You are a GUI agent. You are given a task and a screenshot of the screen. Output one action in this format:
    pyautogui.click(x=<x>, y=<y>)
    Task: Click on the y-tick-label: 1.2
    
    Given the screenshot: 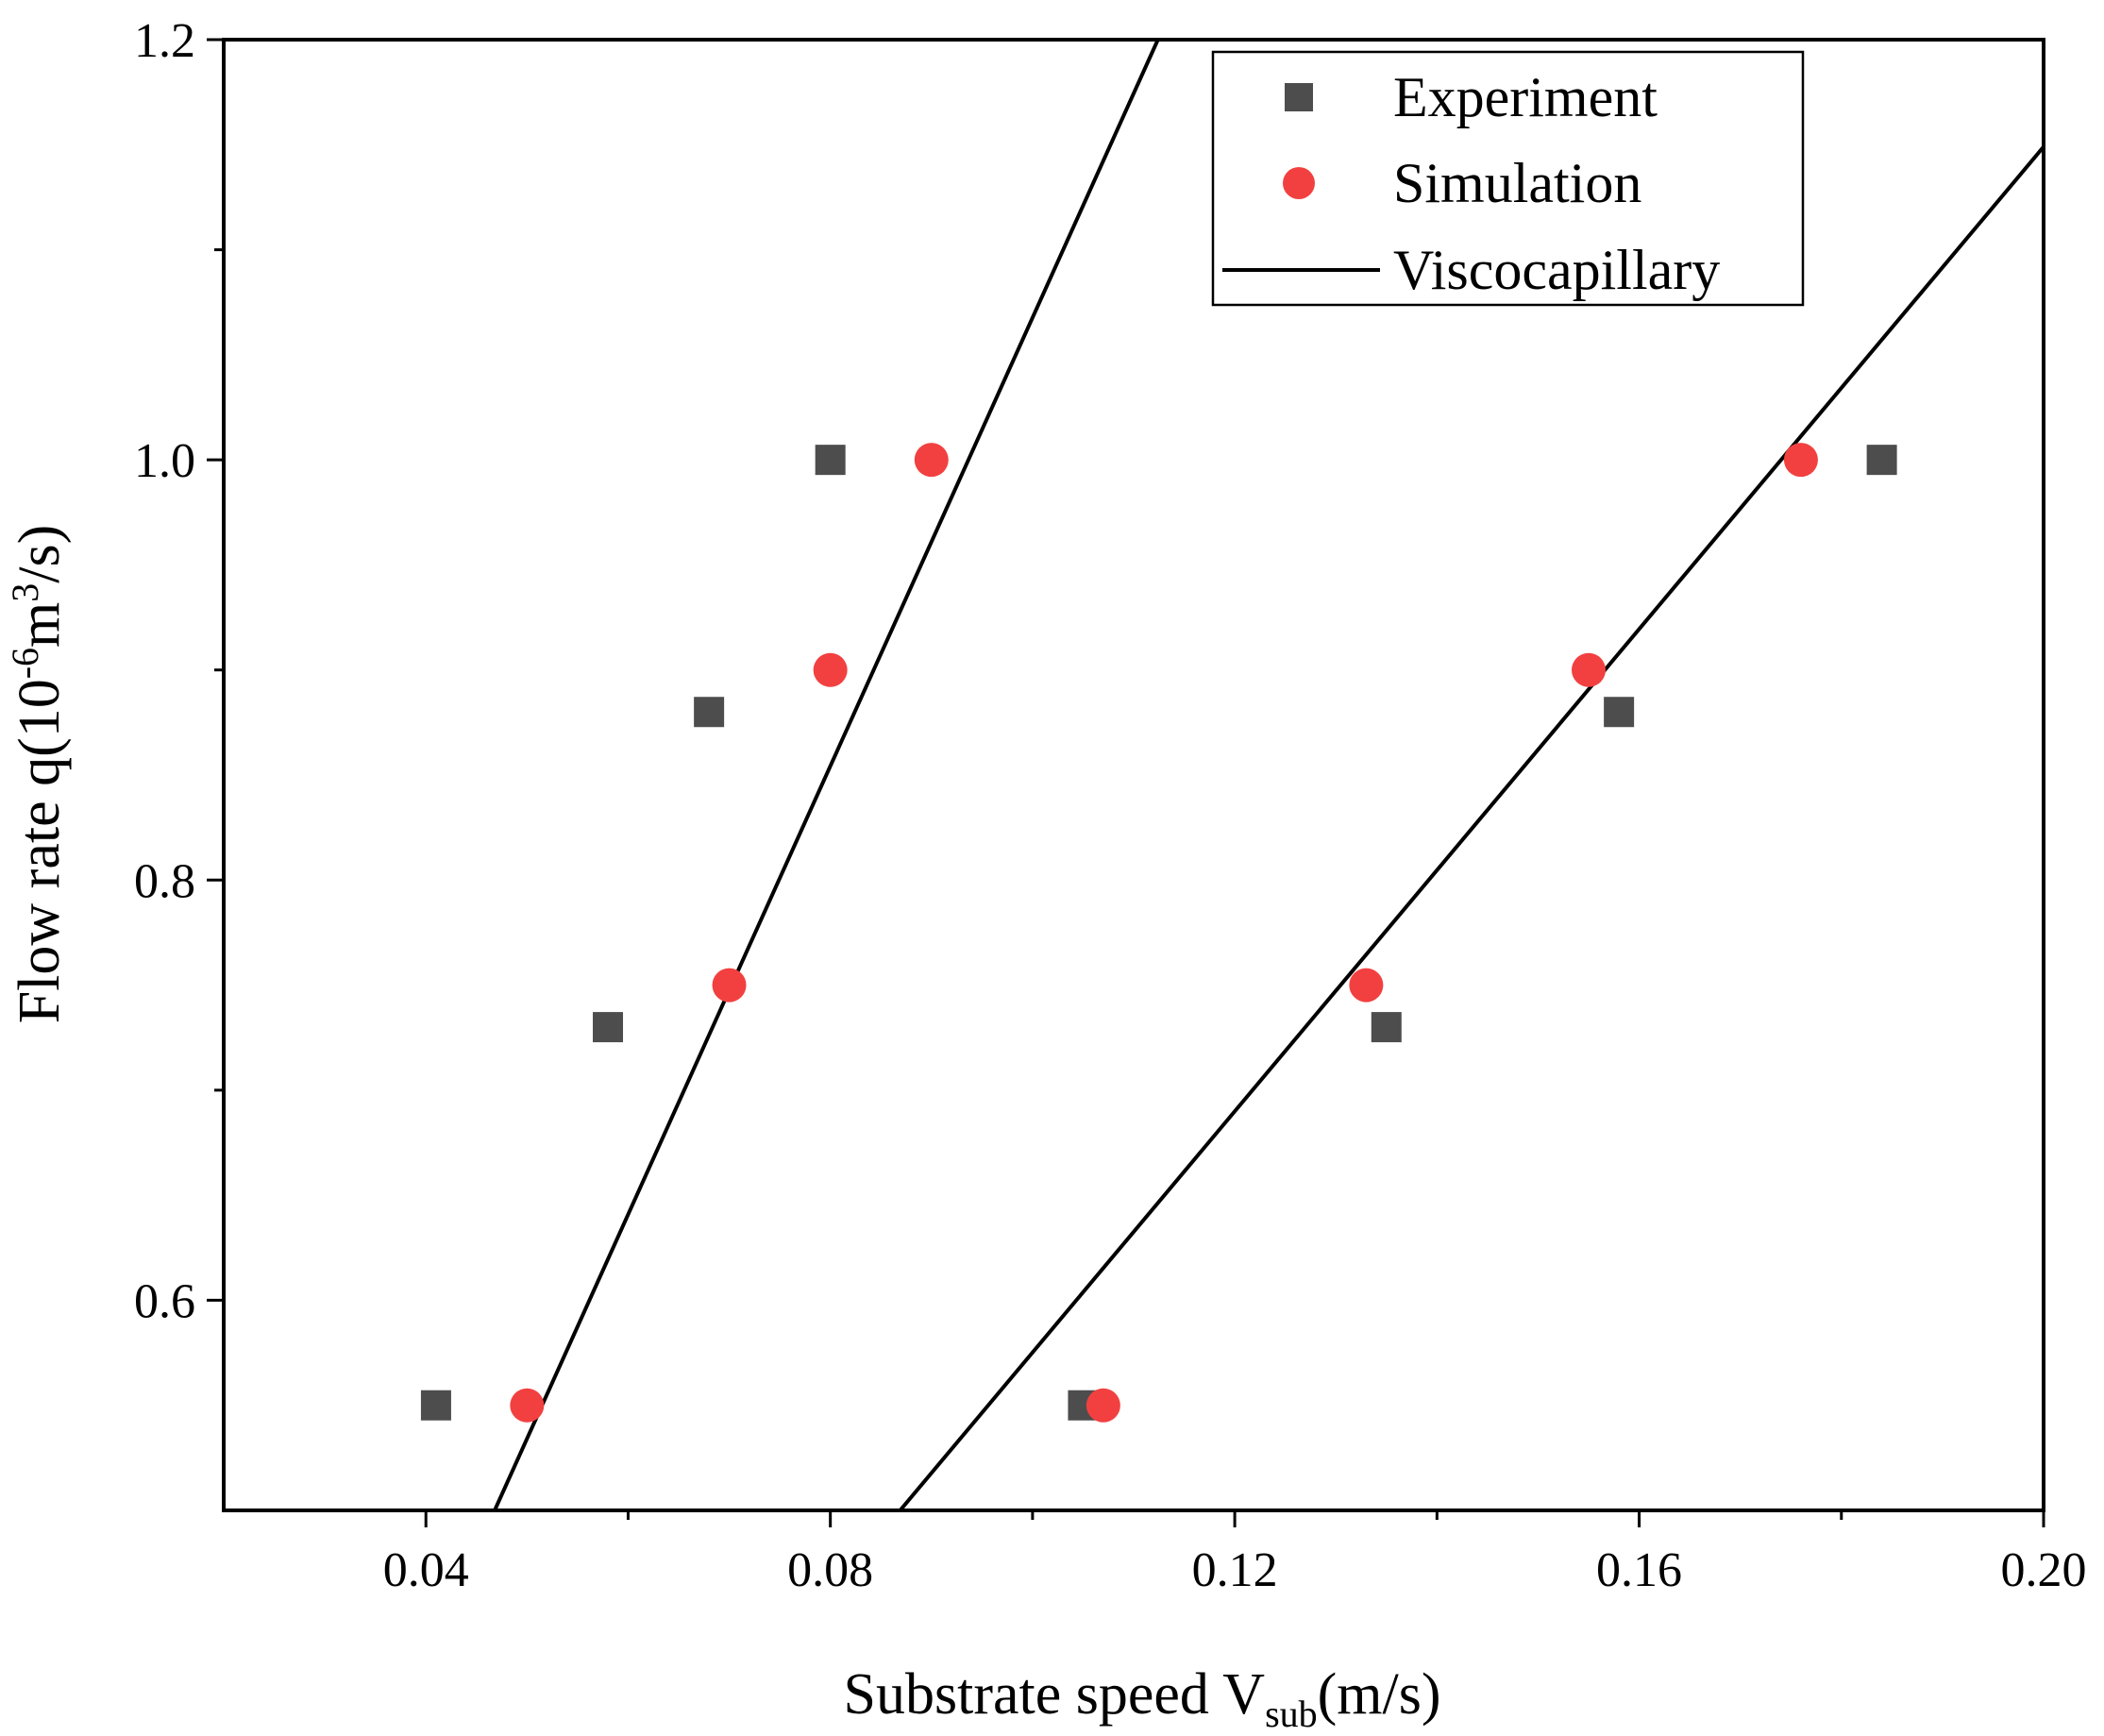 What is the action you would take?
    pyautogui.click(x=164, y=41)
    